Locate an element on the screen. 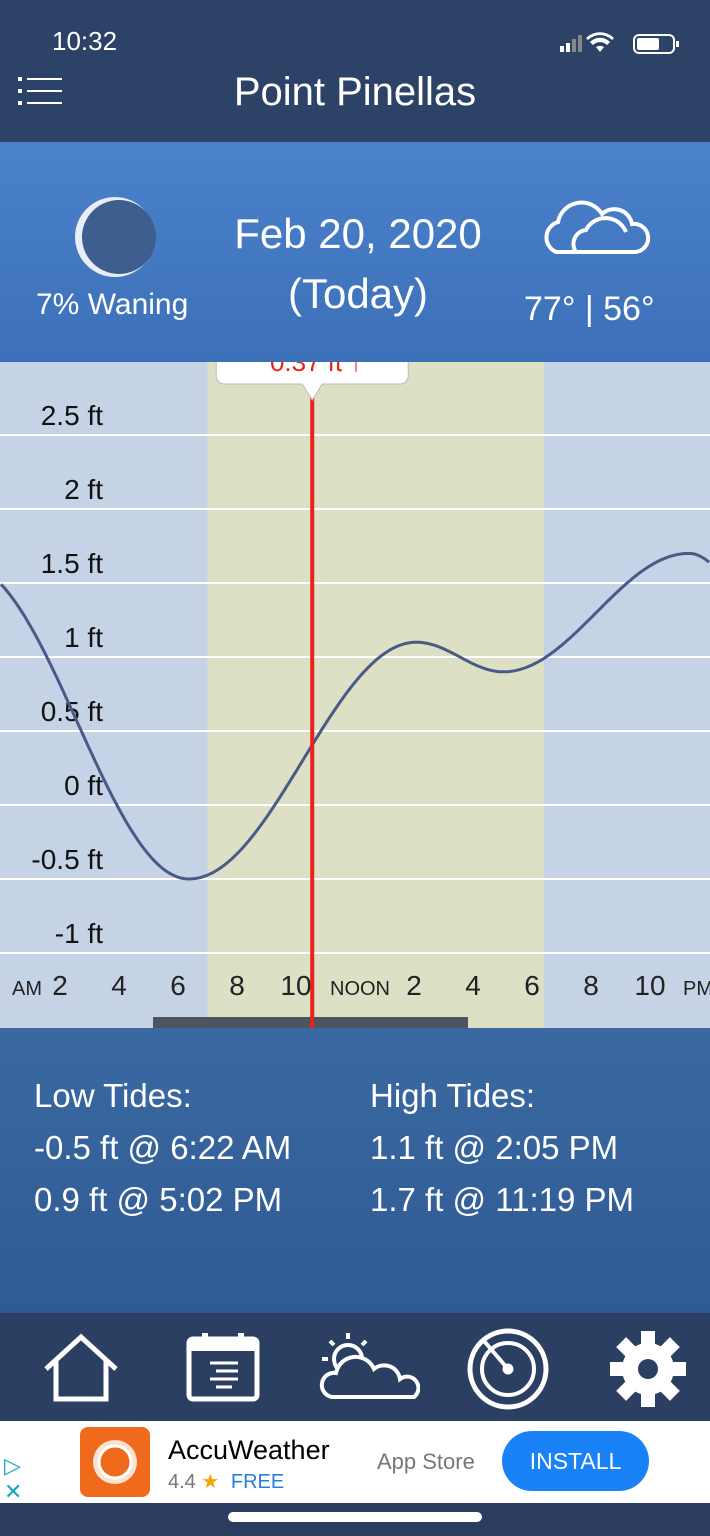 The width and height of the screenshot is (710, 1536). hamburger-icon is located at coordinates (41, 91).